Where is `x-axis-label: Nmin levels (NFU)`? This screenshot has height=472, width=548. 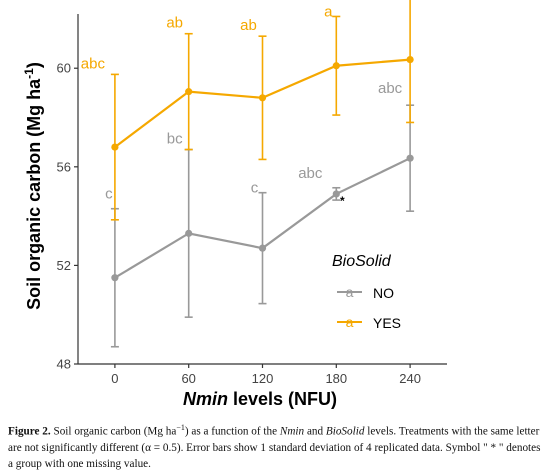
x-axis-label: Nmin levels (NFU) is located at coordinates (260, 399).